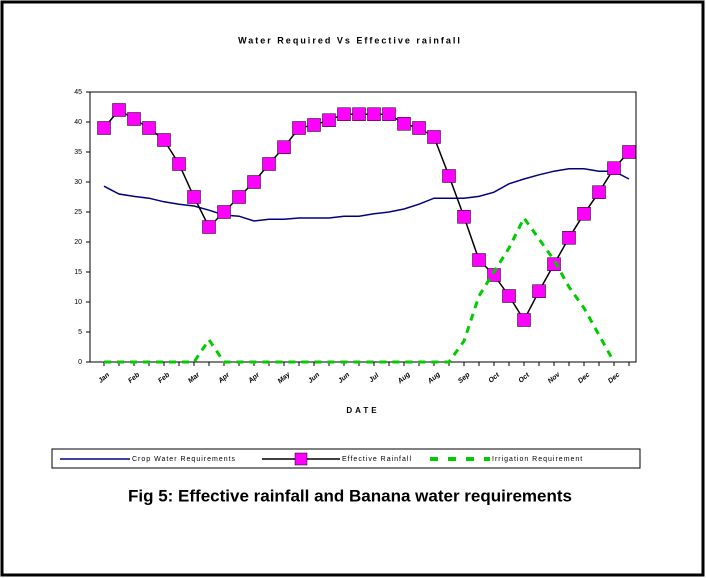 Image resolution: width=706 pixels, height=578 pixels. I want to click on legend-label: Effective Rainfall, so click(377, 459).